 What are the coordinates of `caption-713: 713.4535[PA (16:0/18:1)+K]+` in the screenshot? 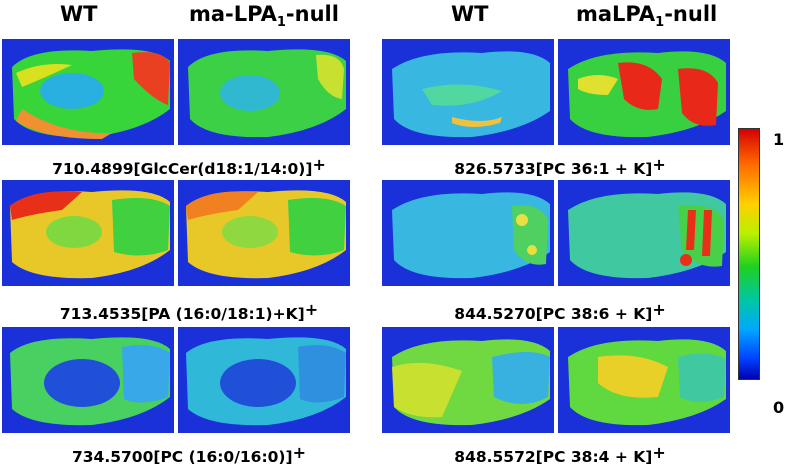 It's located at (189, 312).